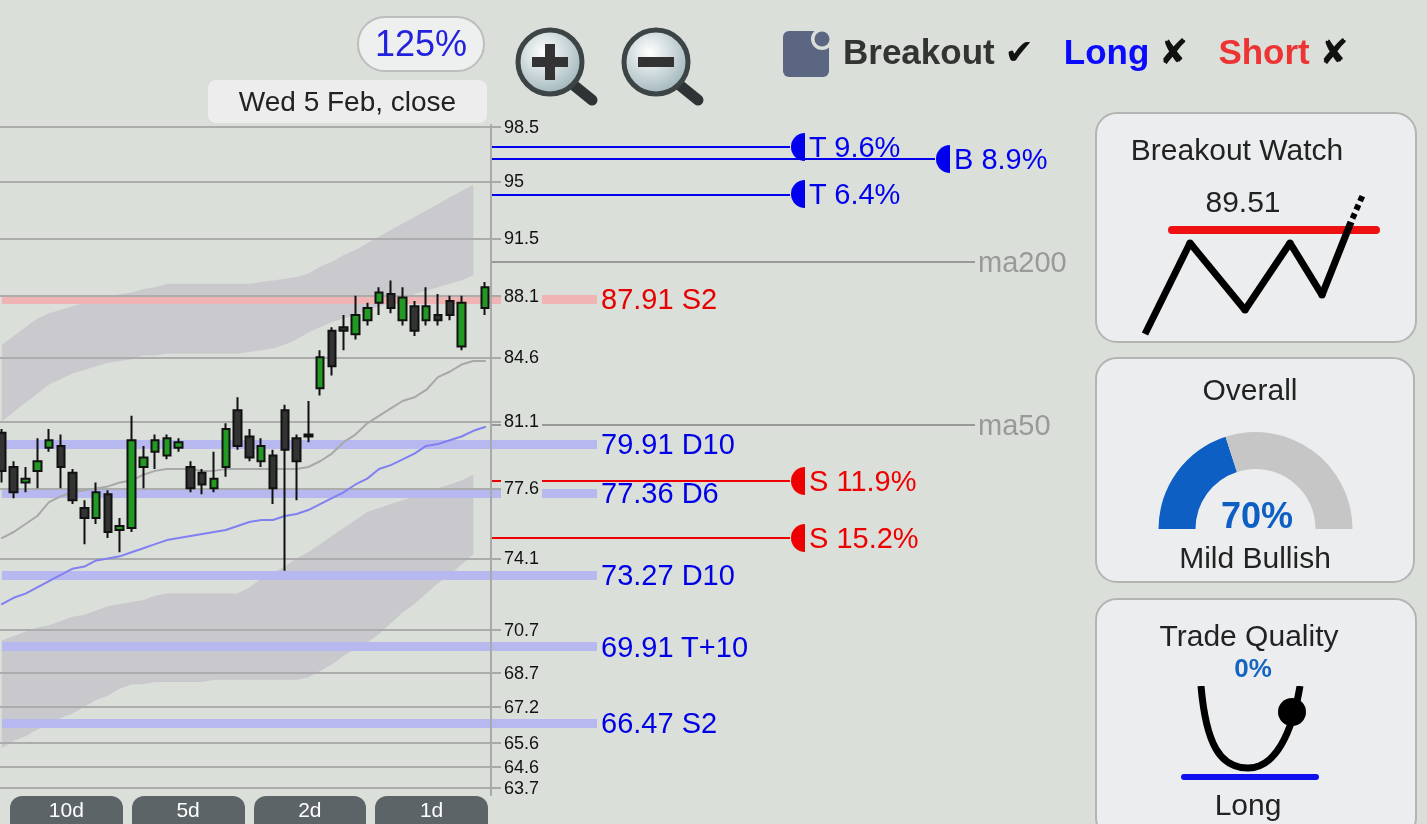  What do you see at coordinates (522, 238) in the screenshot?
I see `y-tick-label: 91.5` at bounding box center [522, 238].